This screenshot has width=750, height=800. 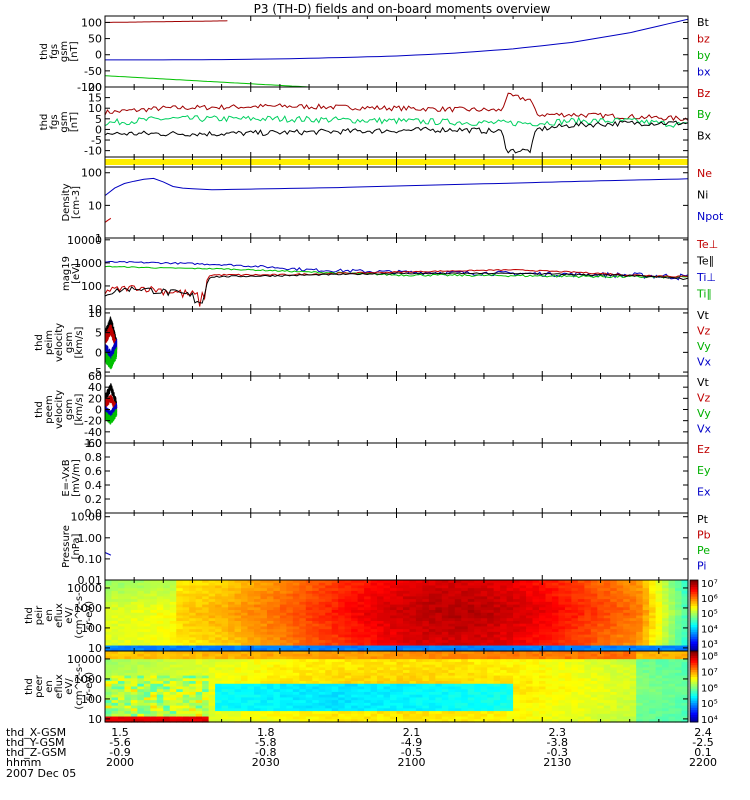 I want to click on y-axis-label: velocity, so click(x=59, y=342).